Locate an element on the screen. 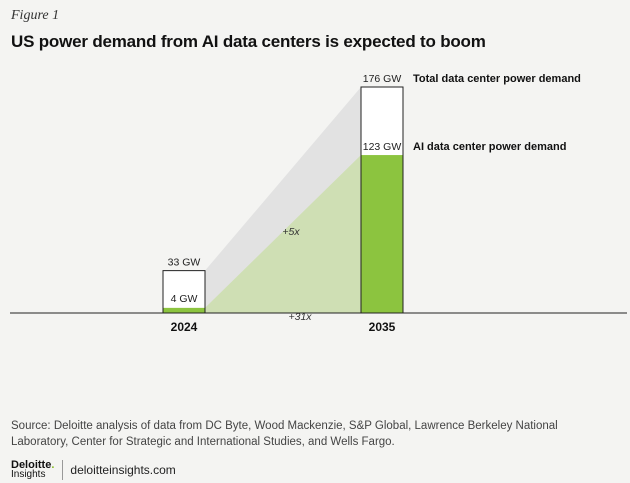 The height and width of the screenshot is (483, 630). logo-wordmark: Deloitte. is located at coordinates (33, 465).